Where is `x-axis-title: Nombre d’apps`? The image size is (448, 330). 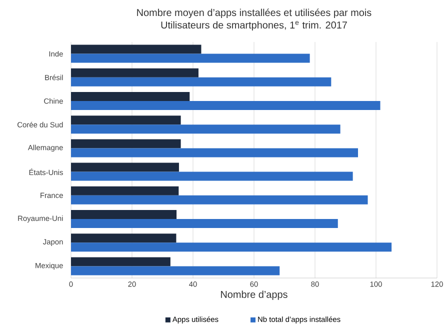
x-axis-title: Nombre d’apps is located at coordinates (254, 295).